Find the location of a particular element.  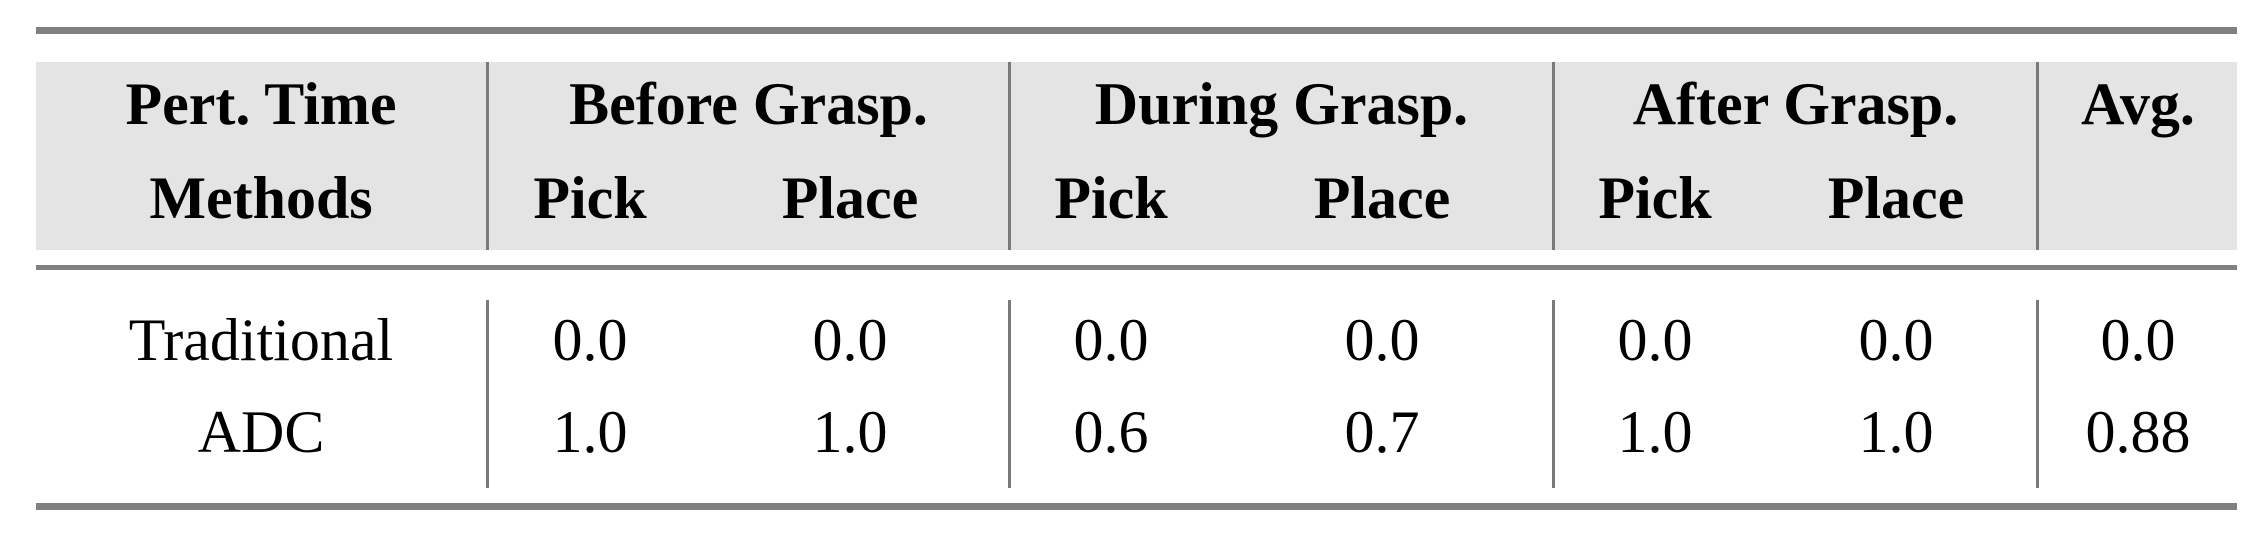

table-cell: 0.7 is located at coordinates (1382, 432).